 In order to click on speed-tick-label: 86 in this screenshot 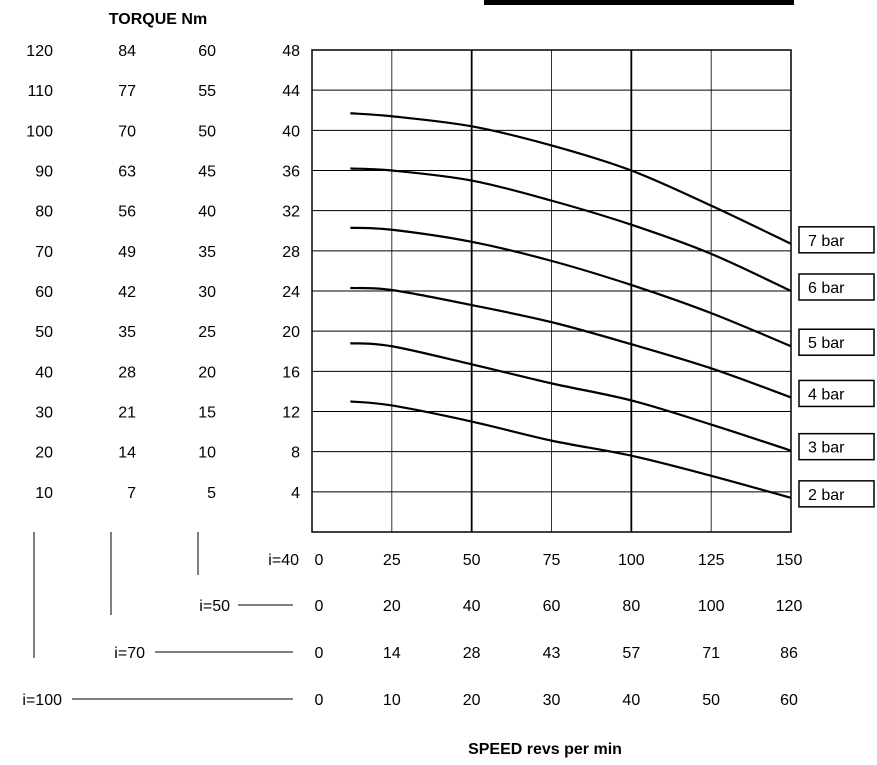, I will do `click(789, 653)`.